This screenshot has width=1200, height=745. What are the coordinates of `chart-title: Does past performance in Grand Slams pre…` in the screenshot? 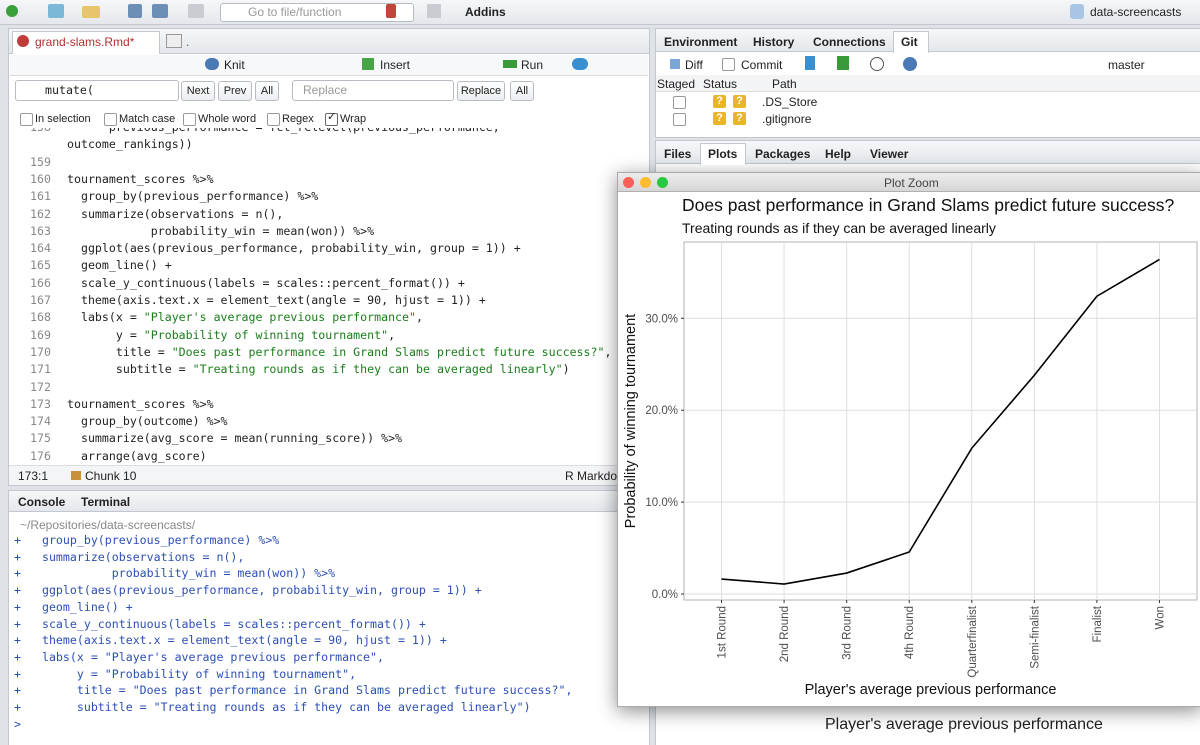 It's located at (928, 205).